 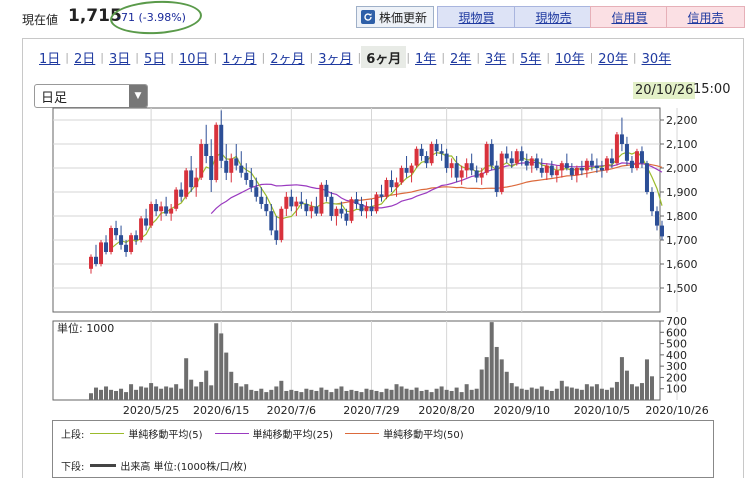 I want to click on legend-bottom-row: 下段: 出来高 単位:(1000株/口/枚), so click(x=154, y=465).